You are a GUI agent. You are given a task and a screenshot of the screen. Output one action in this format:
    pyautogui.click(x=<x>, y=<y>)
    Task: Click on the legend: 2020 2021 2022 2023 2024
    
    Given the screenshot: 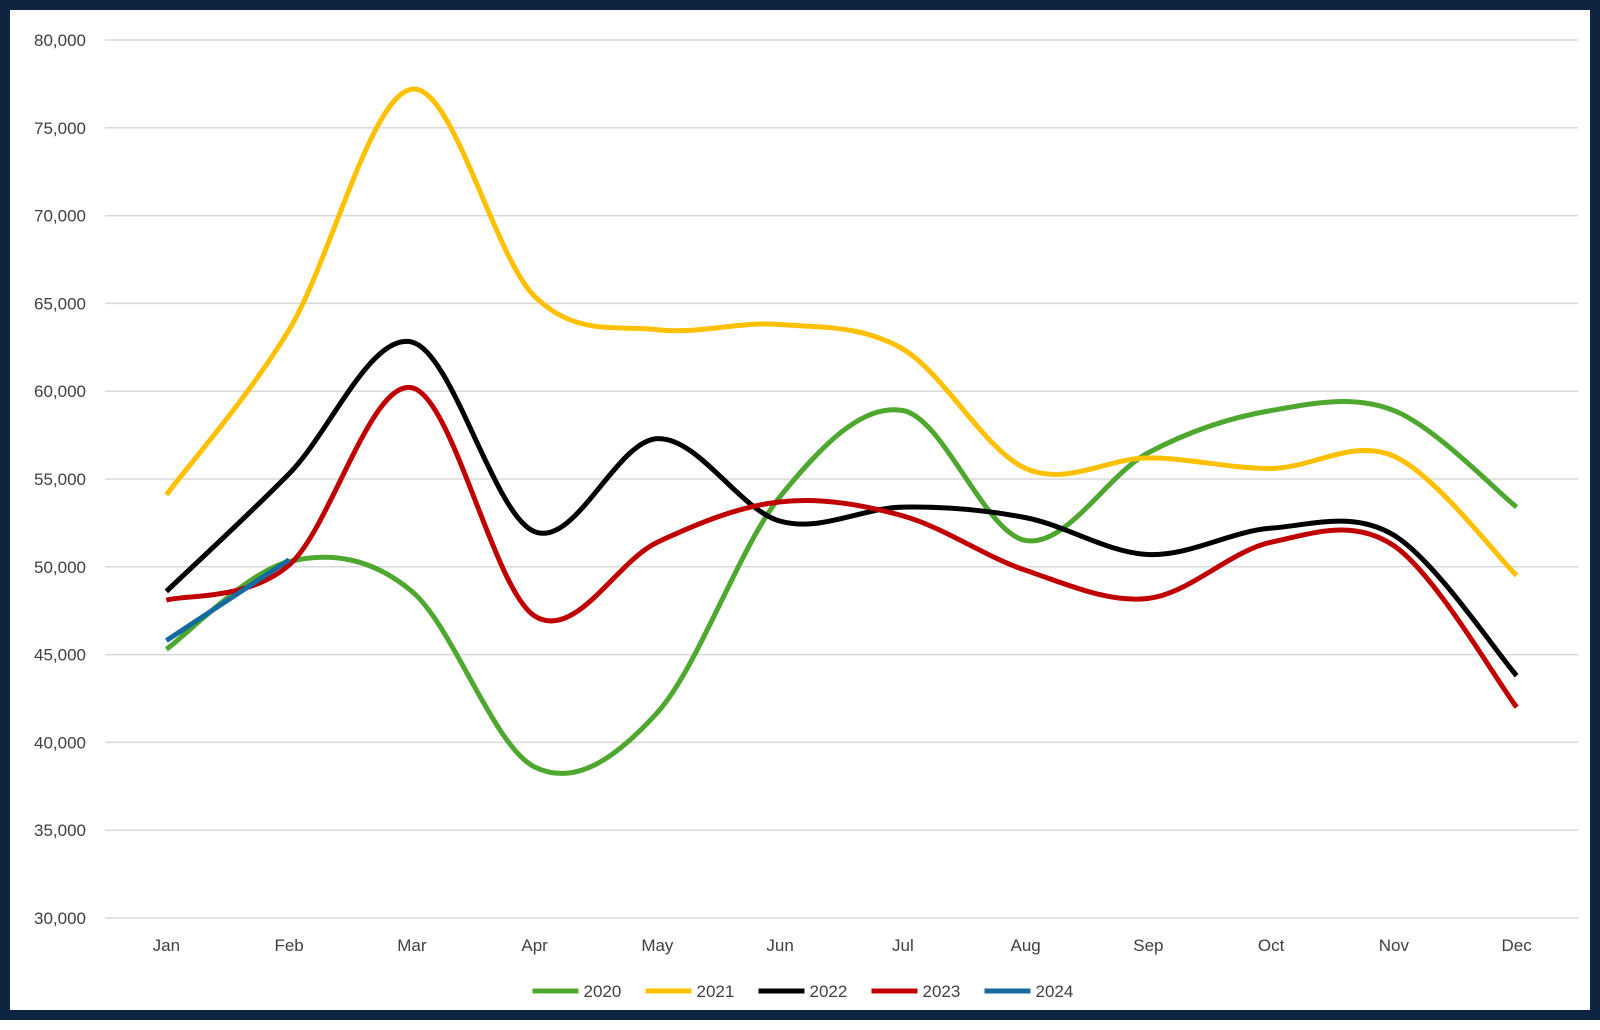 What is the action you would take?
    pyautogui.click(x=803, y=991)
    